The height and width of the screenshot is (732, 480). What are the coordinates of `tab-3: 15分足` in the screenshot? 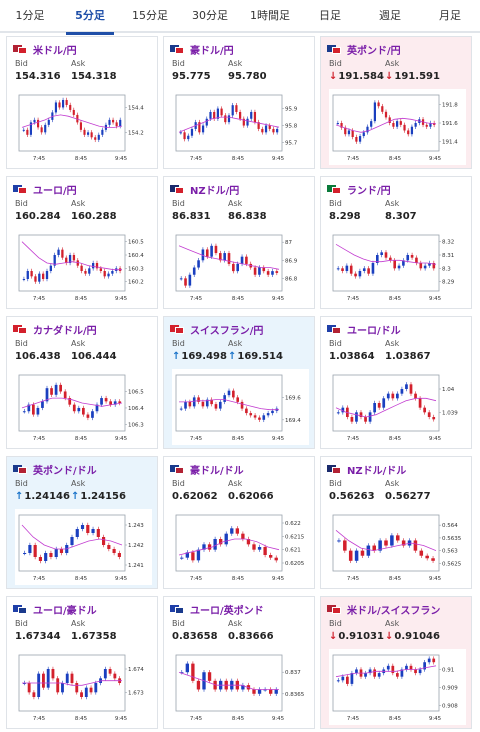 It's located at (150, 15).